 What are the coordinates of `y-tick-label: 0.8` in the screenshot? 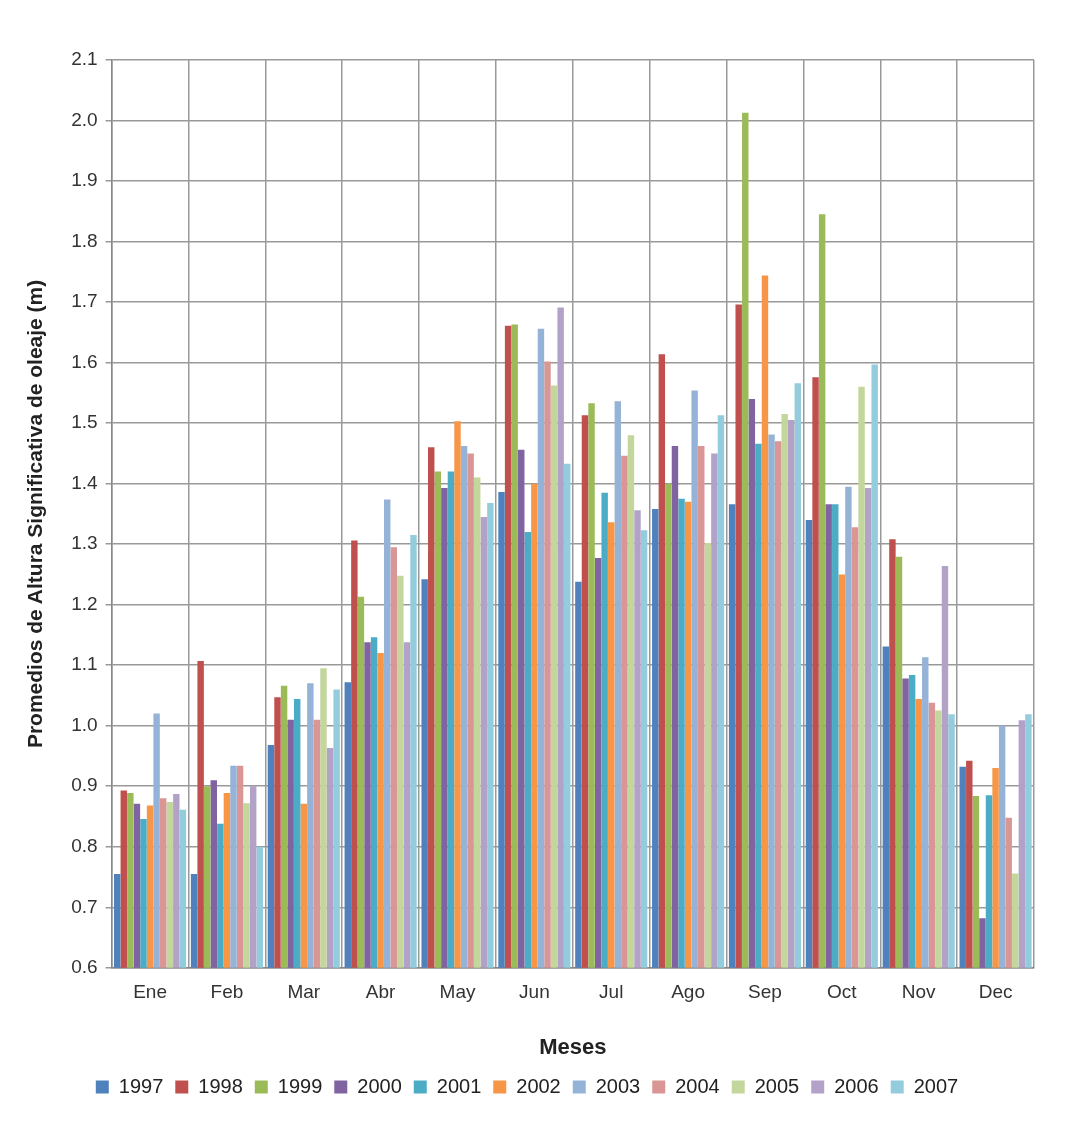 It's located at (84, 845).